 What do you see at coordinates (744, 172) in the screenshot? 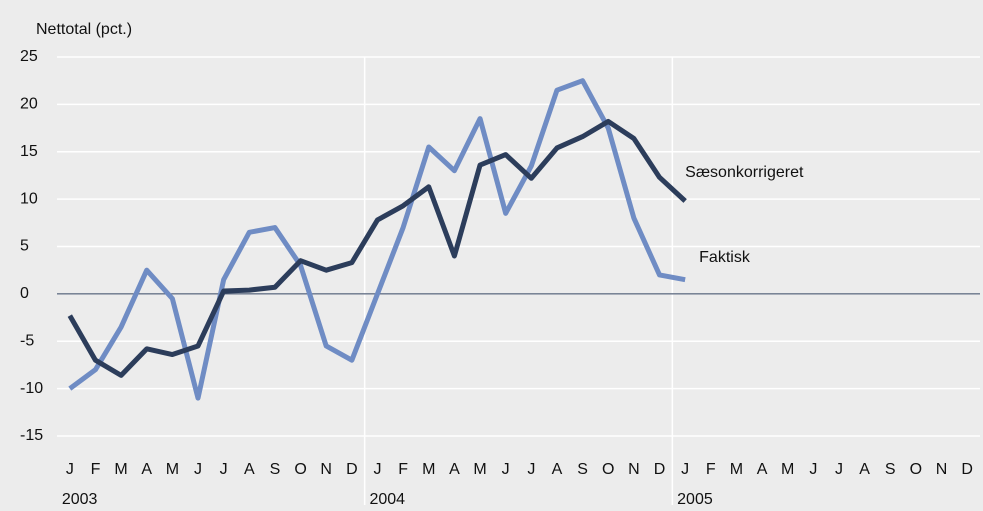
I see `series-label: Sæsonkorrigeret` at bounding box center [744, 172].